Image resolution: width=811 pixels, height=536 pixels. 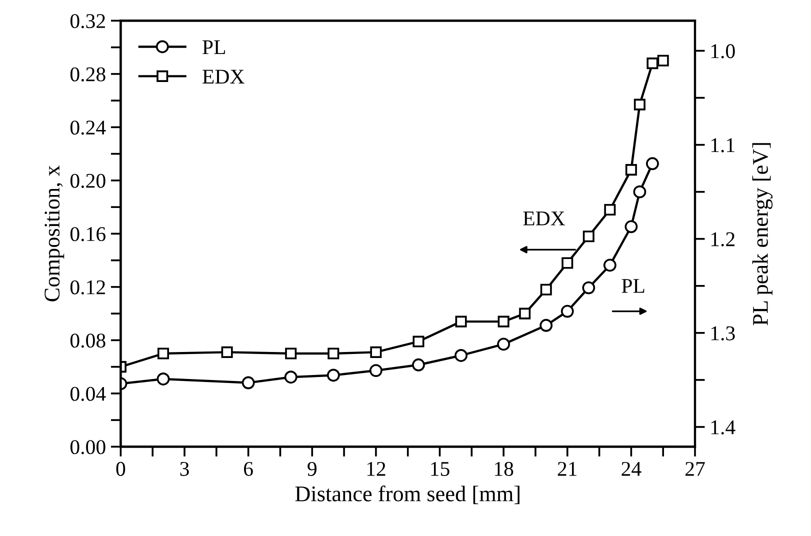 I want to click on y-tick-label: 0.28, so click(x=88, y=74).